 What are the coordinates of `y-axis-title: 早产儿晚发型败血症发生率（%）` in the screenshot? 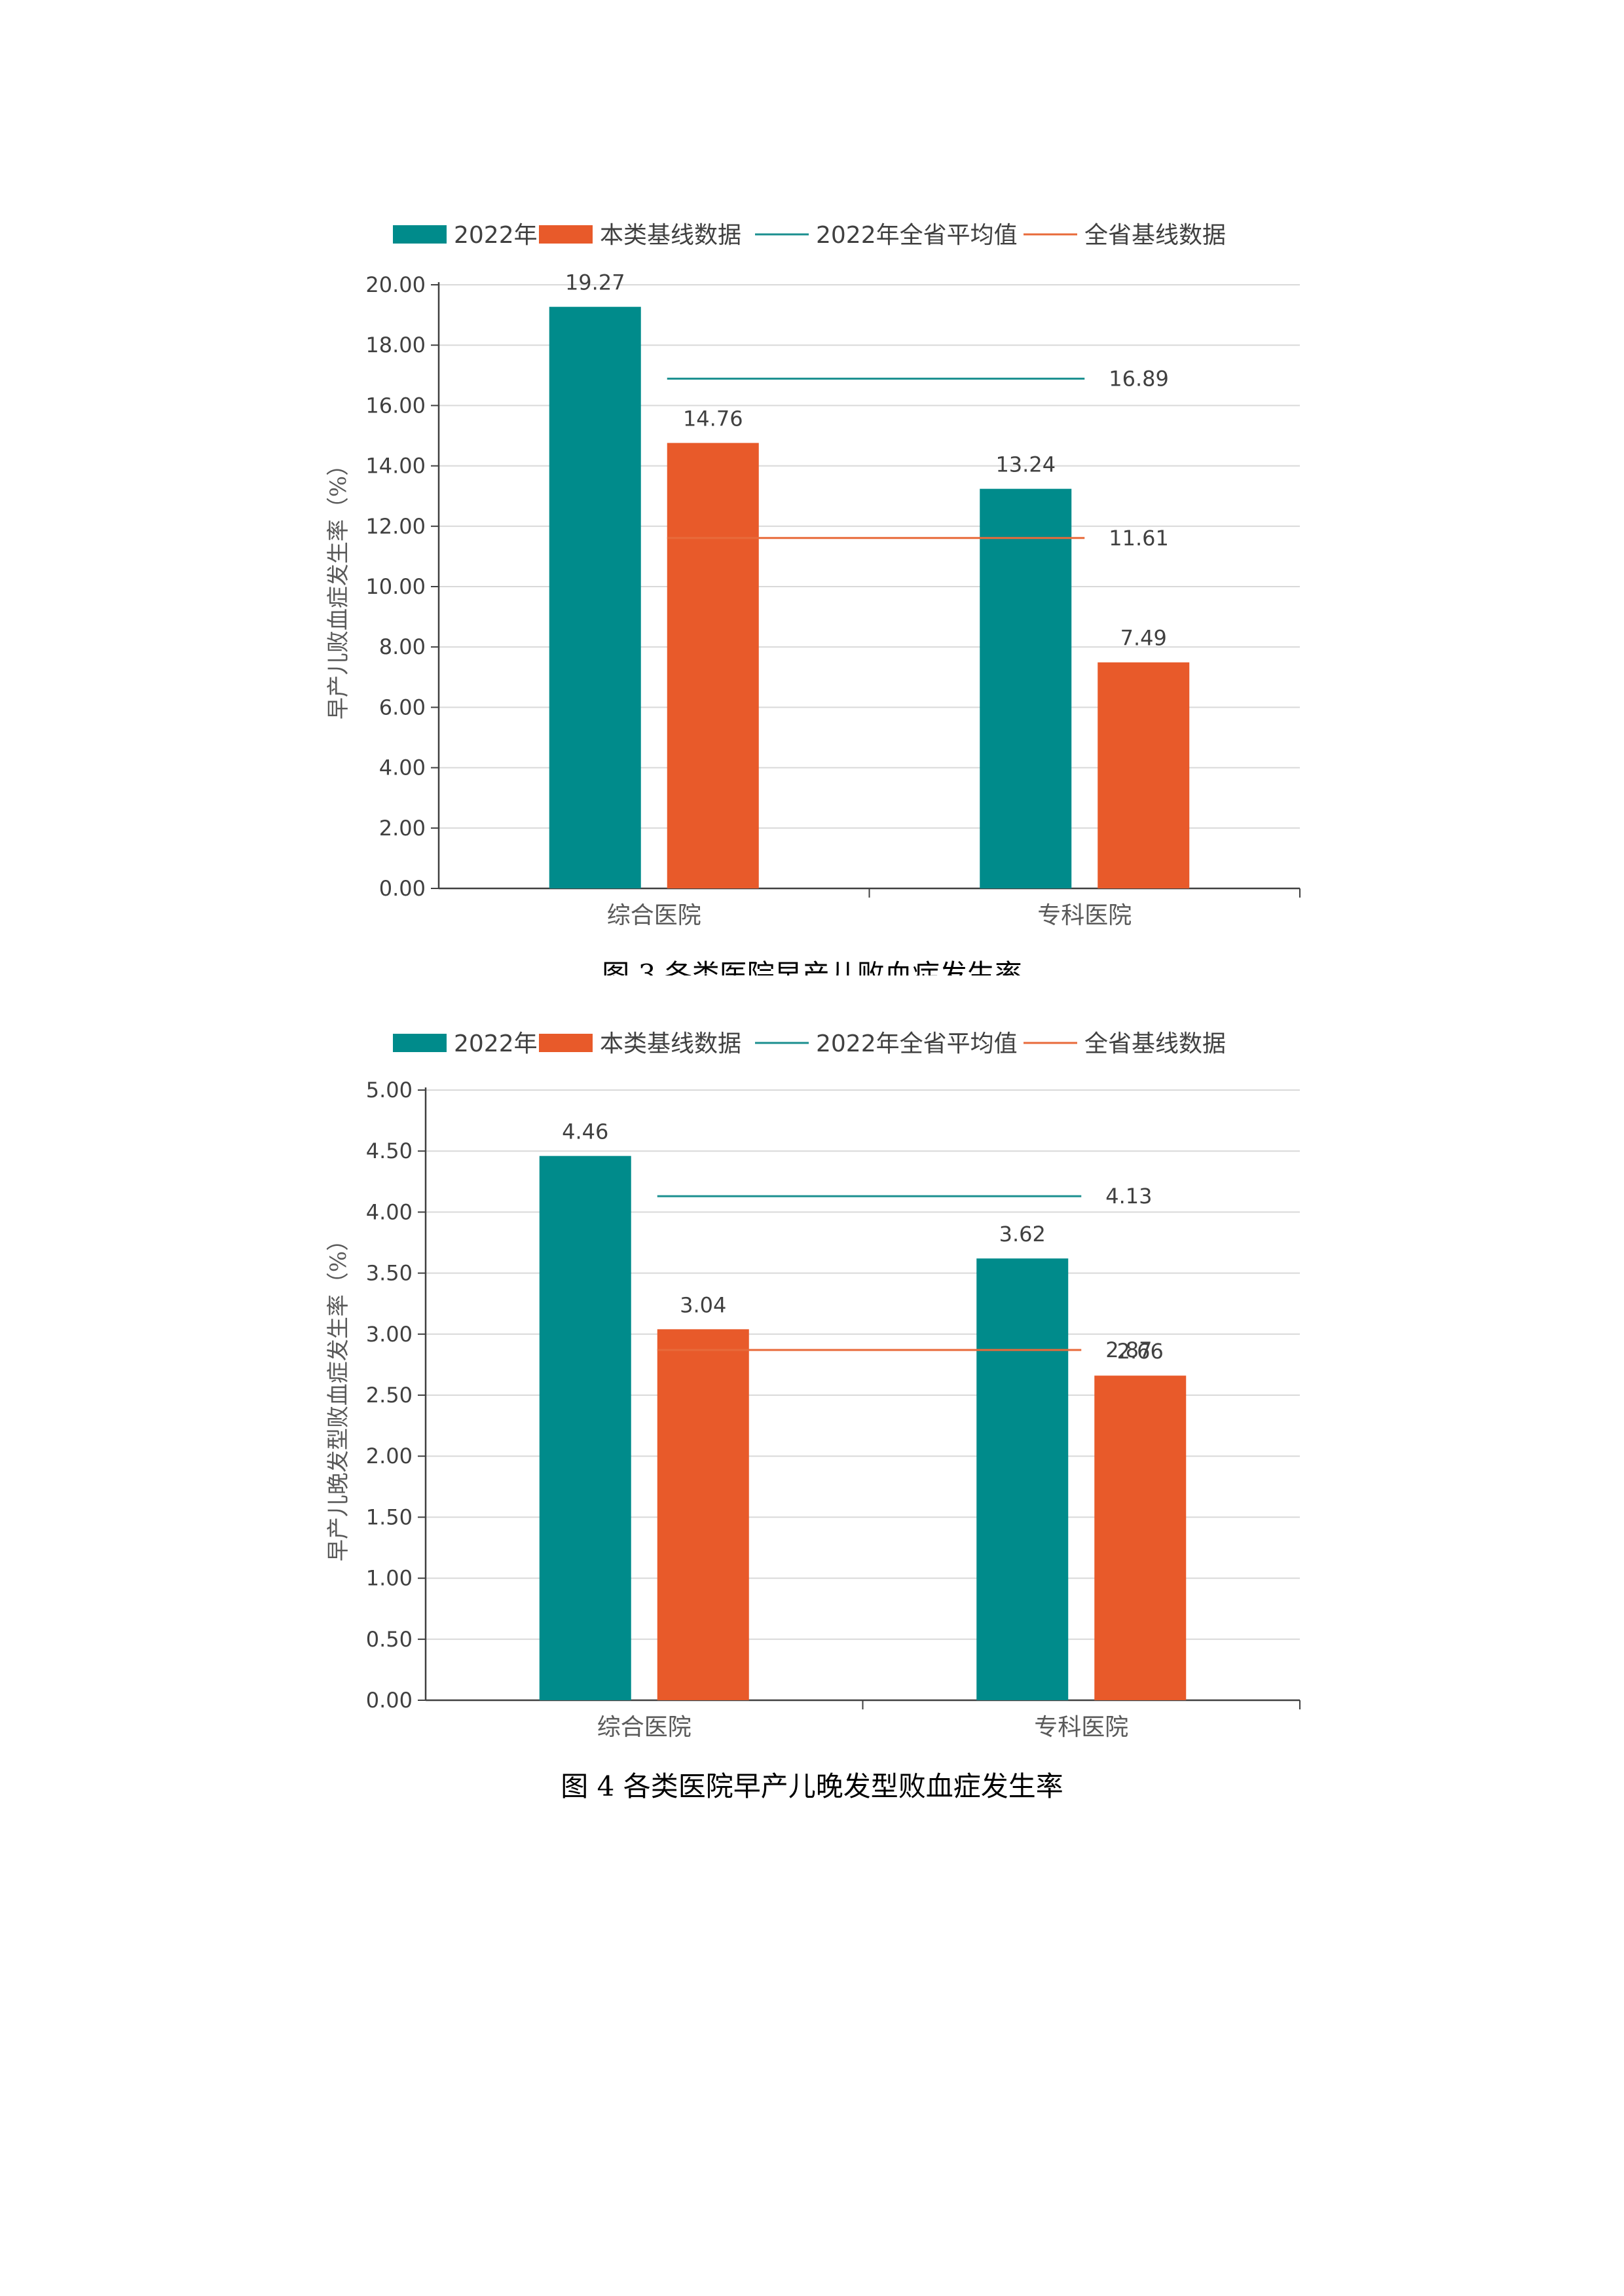 It's located at (338, 1395).